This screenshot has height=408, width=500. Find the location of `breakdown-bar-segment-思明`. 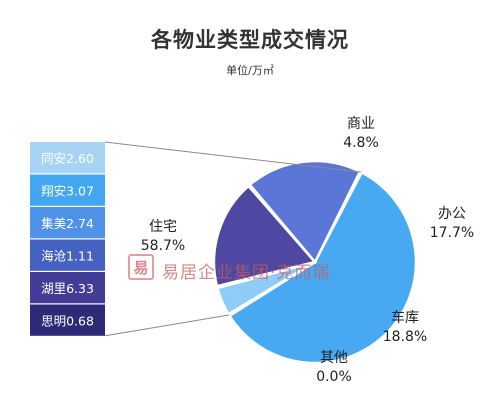

breakdown-bar-segment-思明 is located at coordinates (67, 320).